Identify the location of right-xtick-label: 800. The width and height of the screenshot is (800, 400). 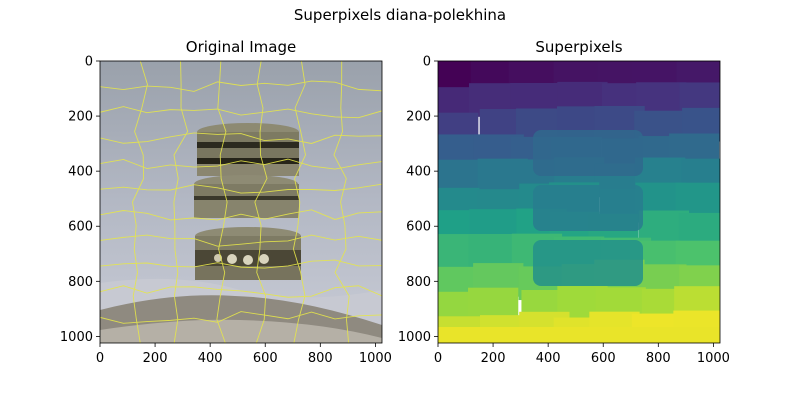
(658, 358).